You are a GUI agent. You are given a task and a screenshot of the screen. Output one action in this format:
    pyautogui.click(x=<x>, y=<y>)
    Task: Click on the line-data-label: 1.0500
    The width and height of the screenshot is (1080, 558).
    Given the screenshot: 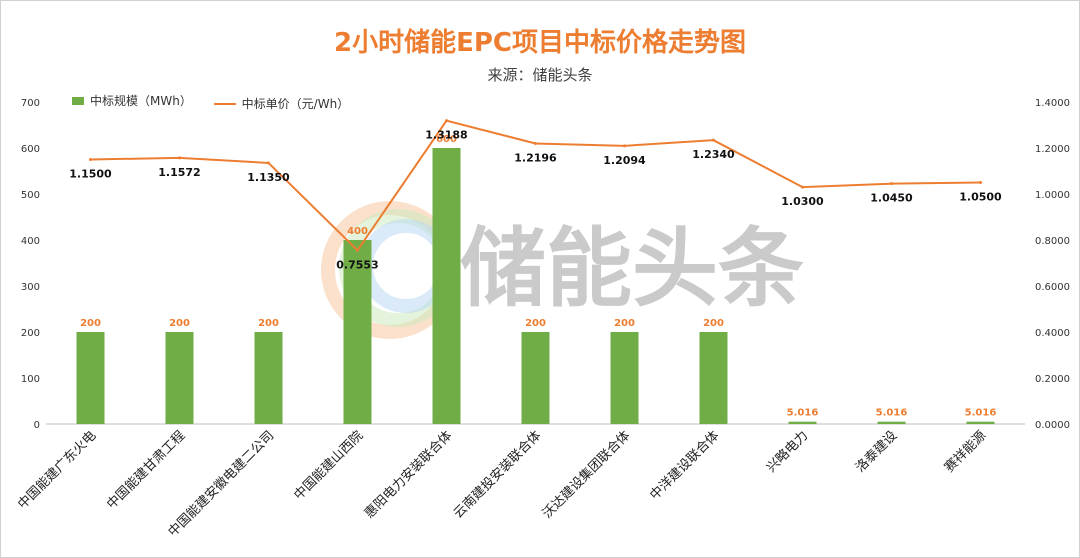 What is the action you would take?
    pyautogui.click(x=980, y=197)
    